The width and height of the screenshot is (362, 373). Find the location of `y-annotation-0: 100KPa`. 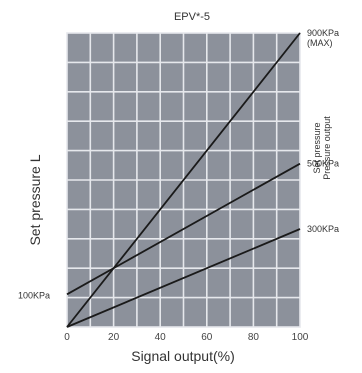

y-annotation-0: 100KPa is located at coordinates (34, 295).